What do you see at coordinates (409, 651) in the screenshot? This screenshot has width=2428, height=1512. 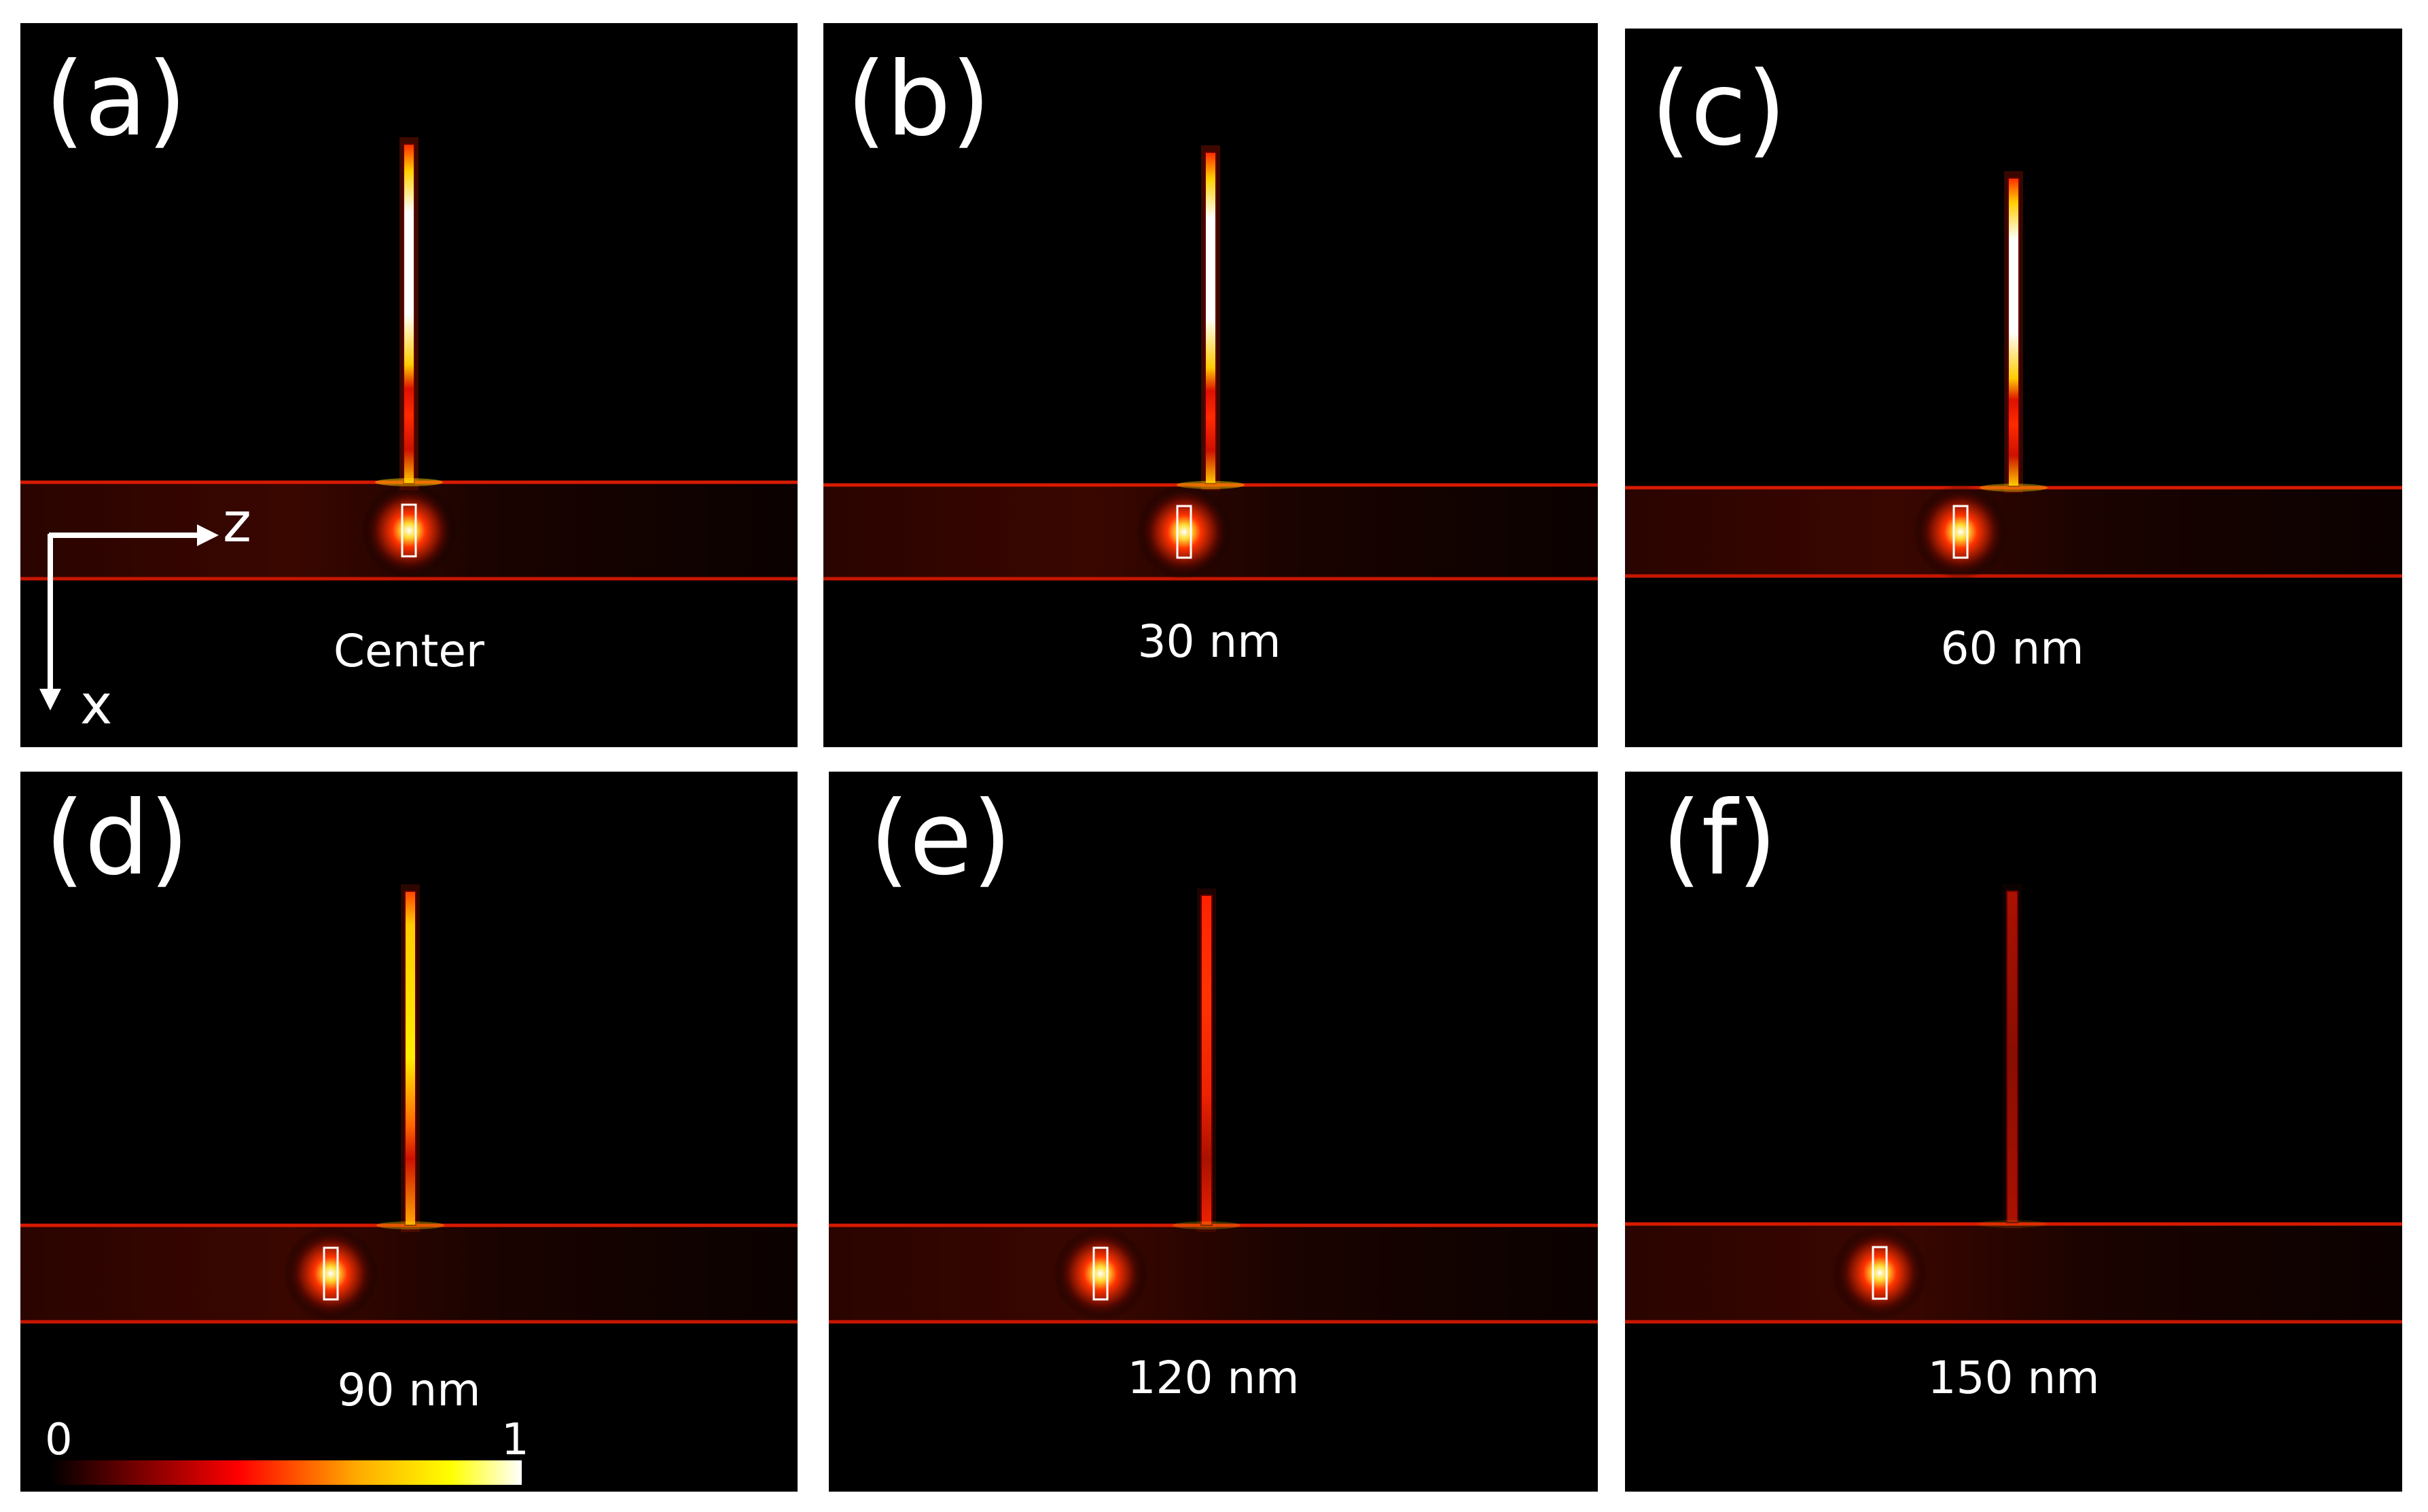 I see `panel-a-caption: Center` at bounding box center [409, 651].